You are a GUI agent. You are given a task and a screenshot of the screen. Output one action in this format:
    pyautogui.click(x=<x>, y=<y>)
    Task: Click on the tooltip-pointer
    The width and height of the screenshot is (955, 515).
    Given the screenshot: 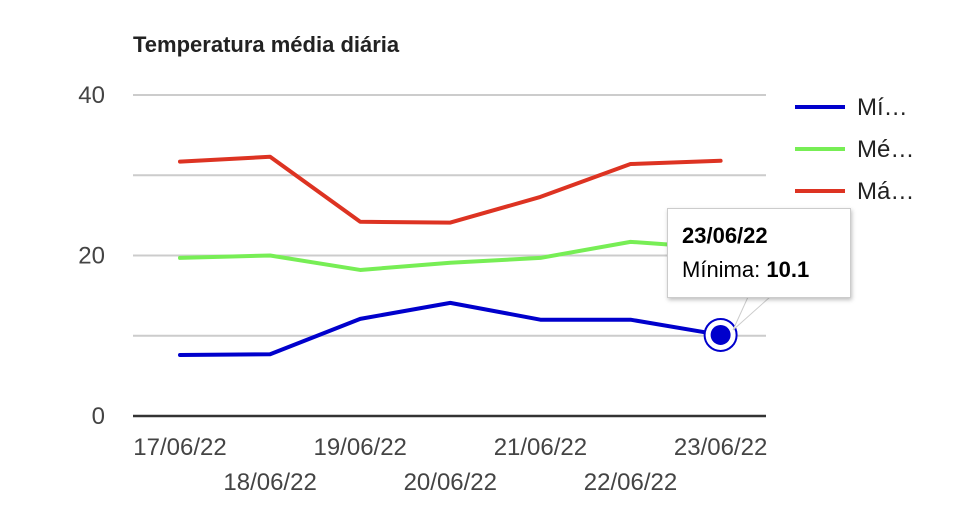 What is the action you would take?
    pyautogui.click(x=752, y=313)
    